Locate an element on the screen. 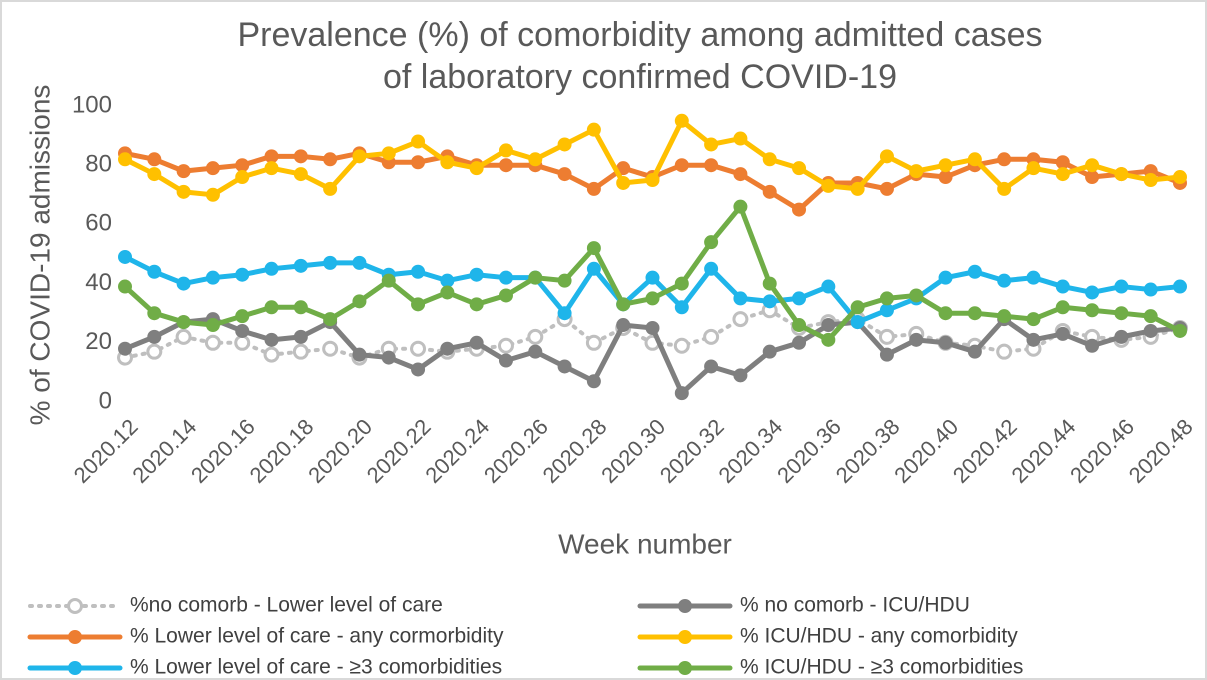 The height and width of the screenshot is (680, 1207). legend-label: % no comorb - ICU/HDU is located at coordinates (855, 605).